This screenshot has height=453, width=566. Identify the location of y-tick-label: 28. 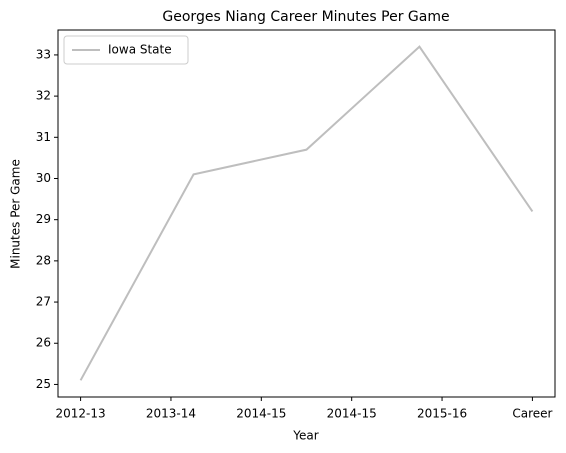
(43, 260).